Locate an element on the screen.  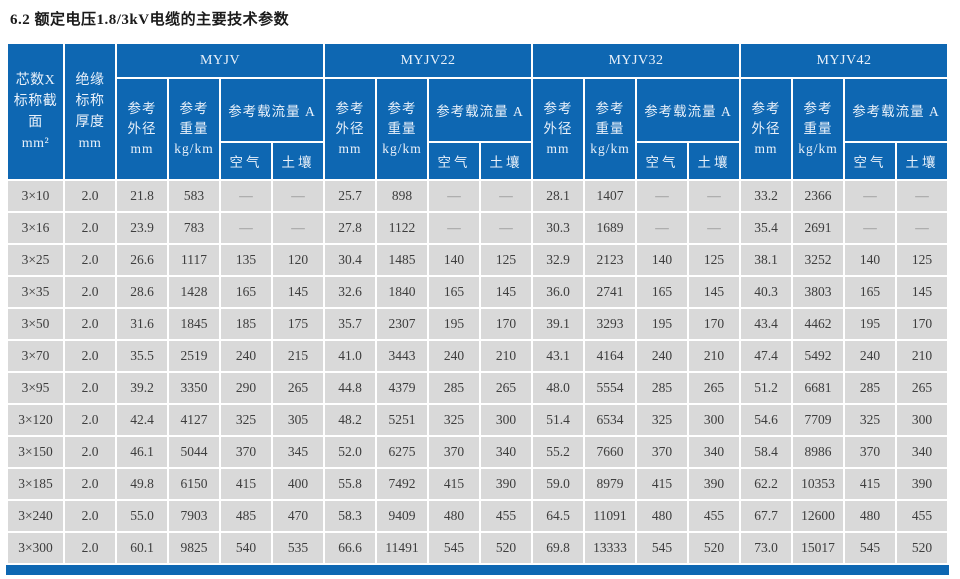
value-cell: 240 is located at coordinates (662, 356).